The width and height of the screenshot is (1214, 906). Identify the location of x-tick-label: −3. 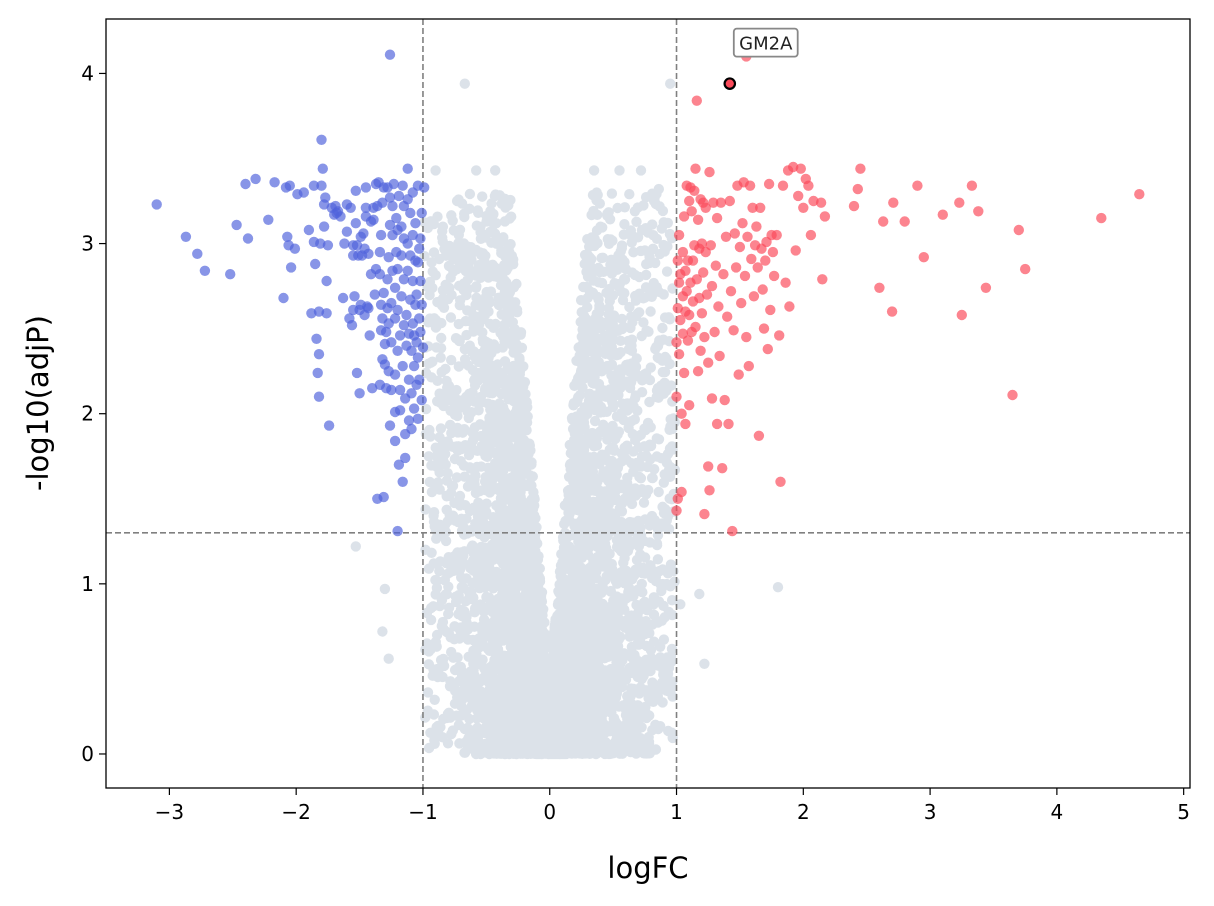
(169, 812).